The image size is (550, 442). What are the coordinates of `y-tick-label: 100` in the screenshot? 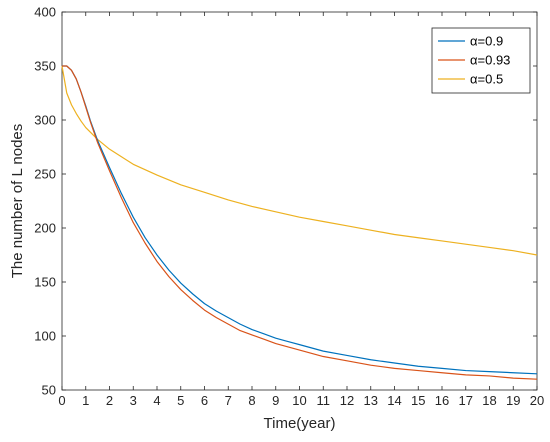 It's located at (45, 336).